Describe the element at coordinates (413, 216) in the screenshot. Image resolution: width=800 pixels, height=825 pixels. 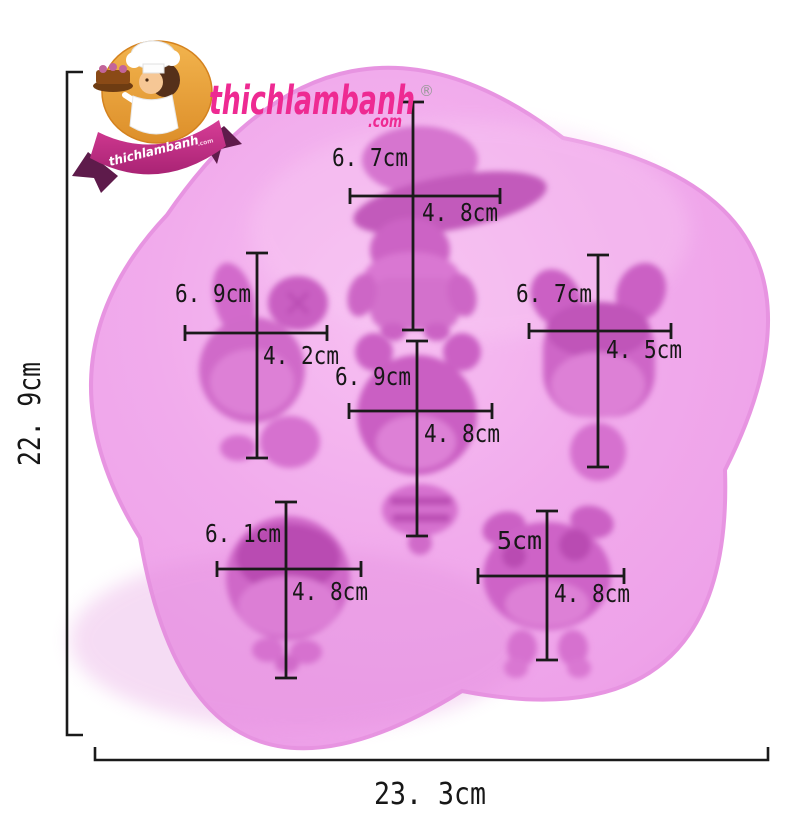
I see `santa-height-line` at that location.